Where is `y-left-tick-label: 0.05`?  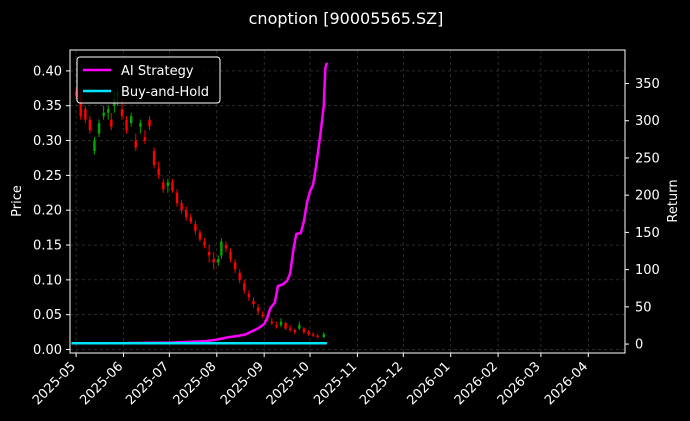
y-left-tick-label: 0.05 is located at coordinates (47, 315).